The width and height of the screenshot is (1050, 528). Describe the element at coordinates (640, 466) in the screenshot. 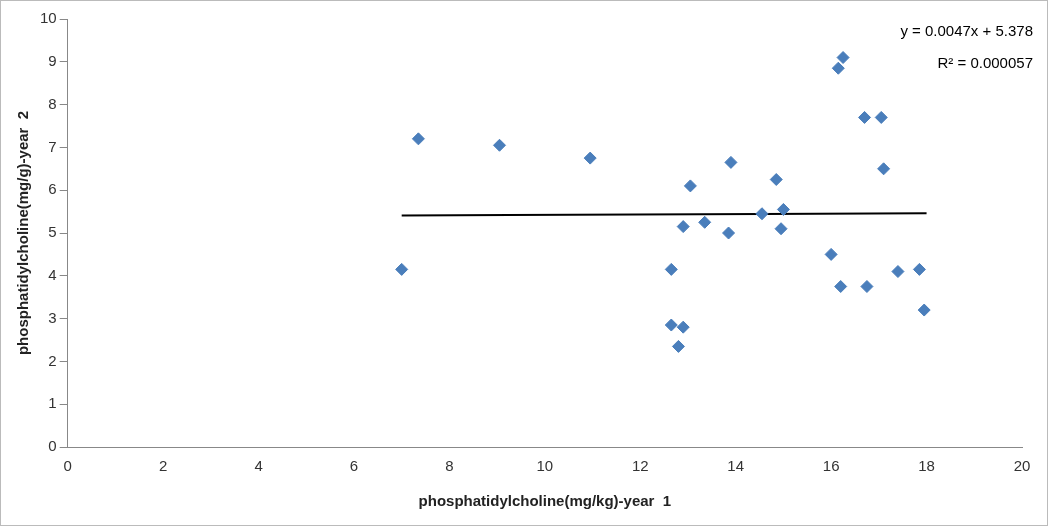

I see `x-tick-label: 12` at that location.